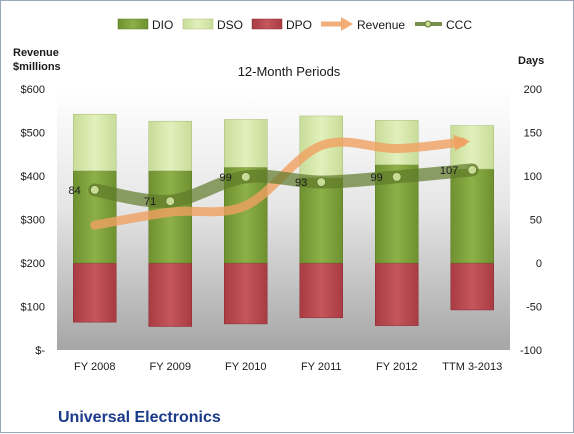  I want to click on x-tick-label: FY 2008, so click(94, 367).